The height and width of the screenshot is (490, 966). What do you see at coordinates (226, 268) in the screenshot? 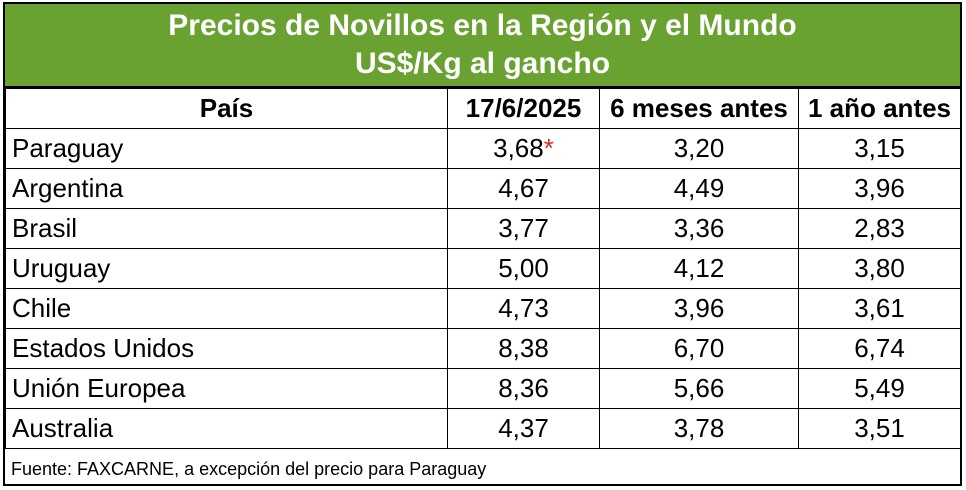
I see `cell-country: Uruguay` at bounding box center [226, 268].